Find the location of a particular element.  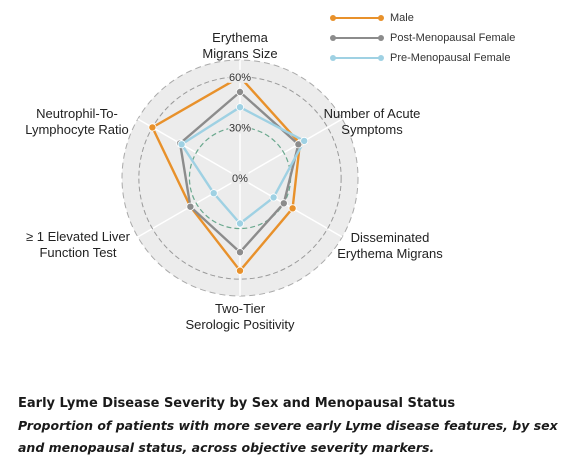

legend-item: Pre-Menopausal Female is located at coordinates (422, 58).